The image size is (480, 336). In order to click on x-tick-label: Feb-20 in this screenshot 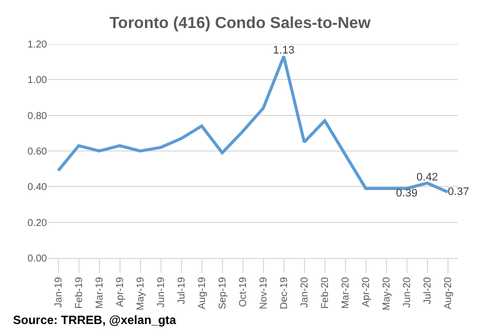, I will do `click(325, 292)`.